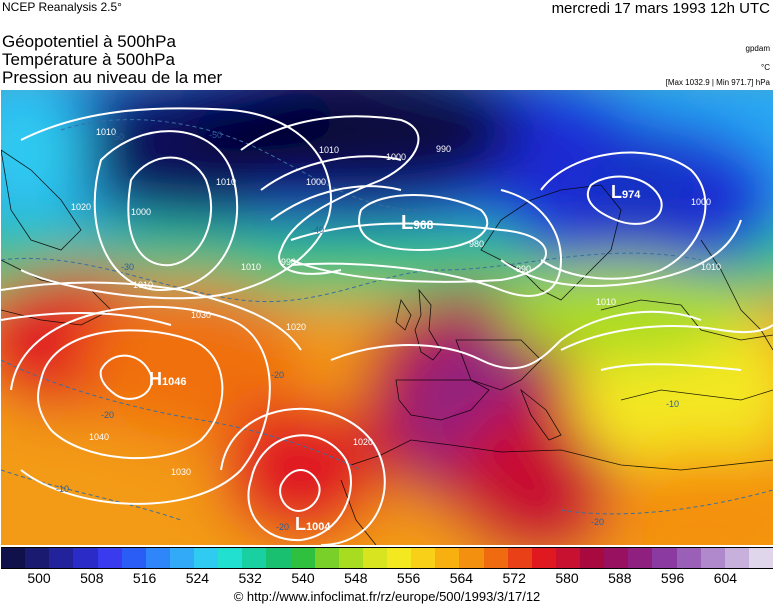  I want to click on unit-gpdam: gpdam, so click(757, 48).